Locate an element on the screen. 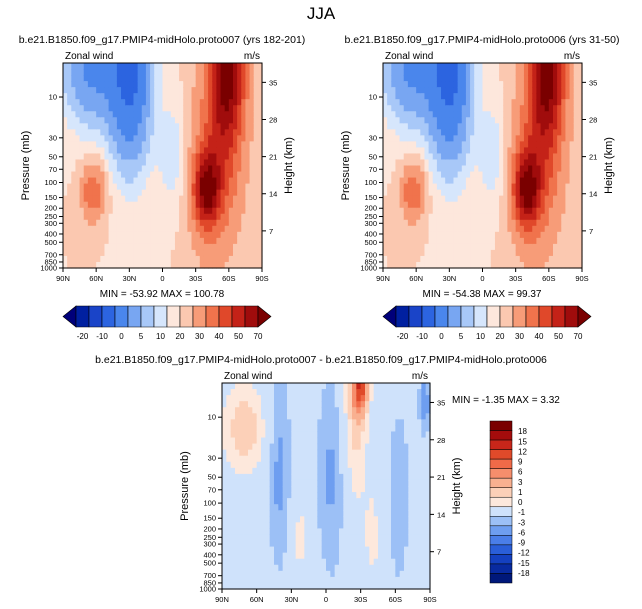 This screenshot has height=609, width=642. y-tick-label: 850 is located at coordinates (50, 261).